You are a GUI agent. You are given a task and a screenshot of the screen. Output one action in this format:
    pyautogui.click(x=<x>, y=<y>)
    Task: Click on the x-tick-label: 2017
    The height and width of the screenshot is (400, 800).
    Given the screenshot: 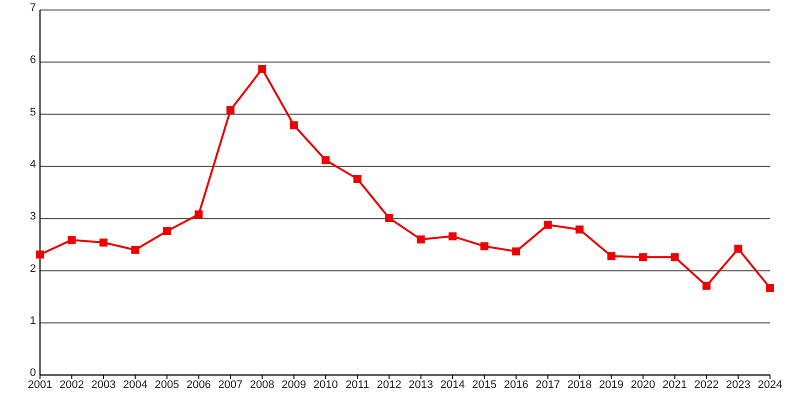 What is the action you would take?
    pyautogui.click(x=548, y=385)
    